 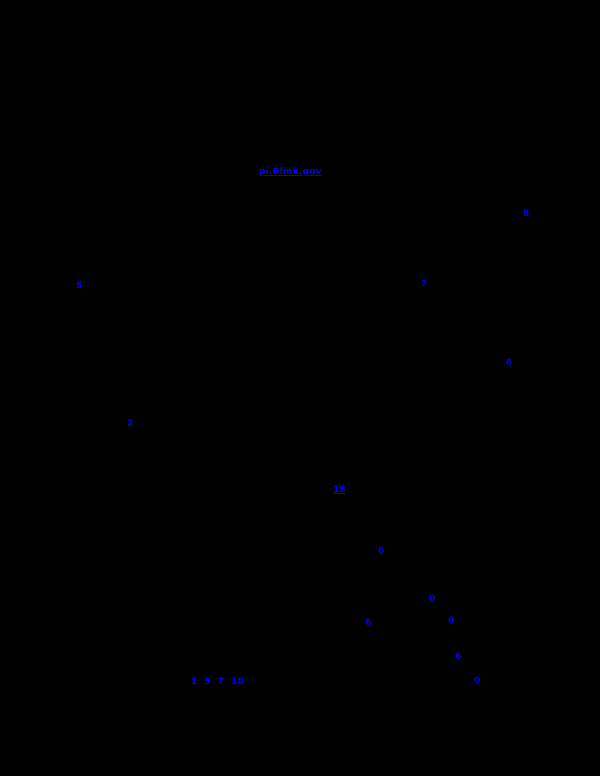 I want to click on citation-link-10: 6, so click(x=458, y=657).